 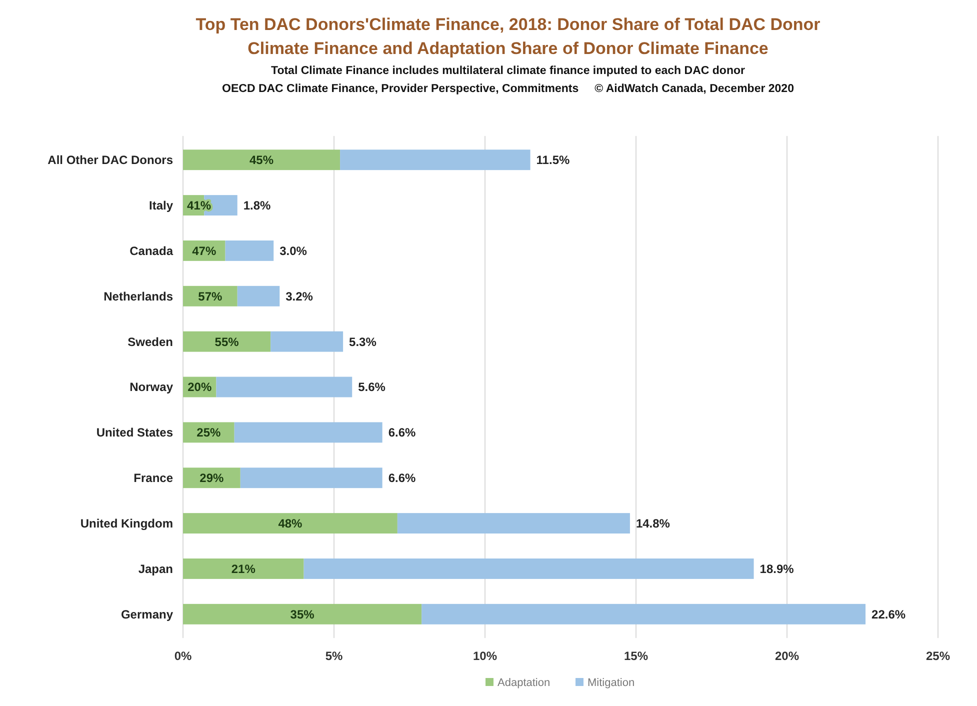 I want to click on annotation: 47%, so click(x=204, y=251).